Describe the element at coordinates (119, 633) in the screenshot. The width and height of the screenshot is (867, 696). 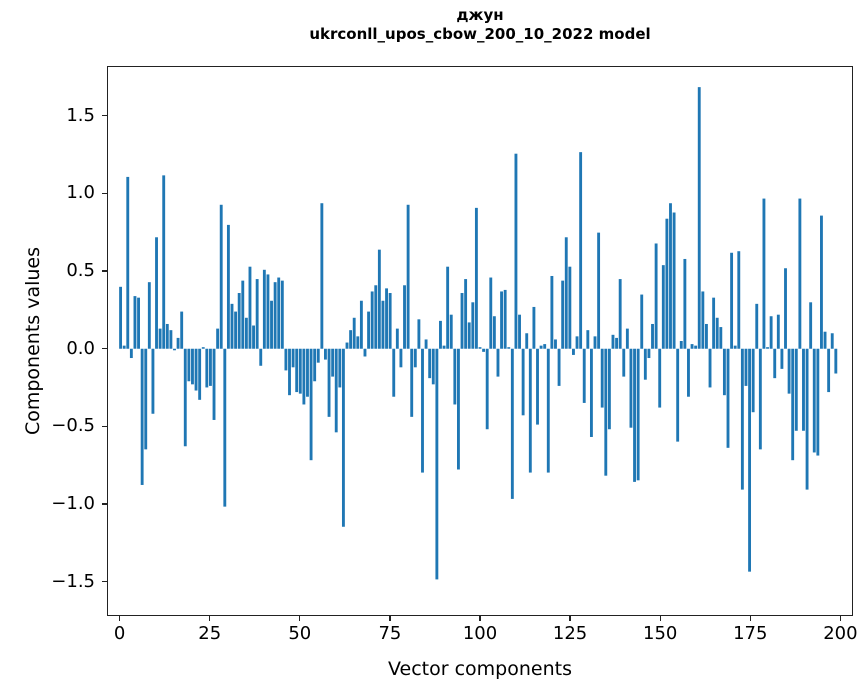
I see `x-tick-label: 0` at that location.